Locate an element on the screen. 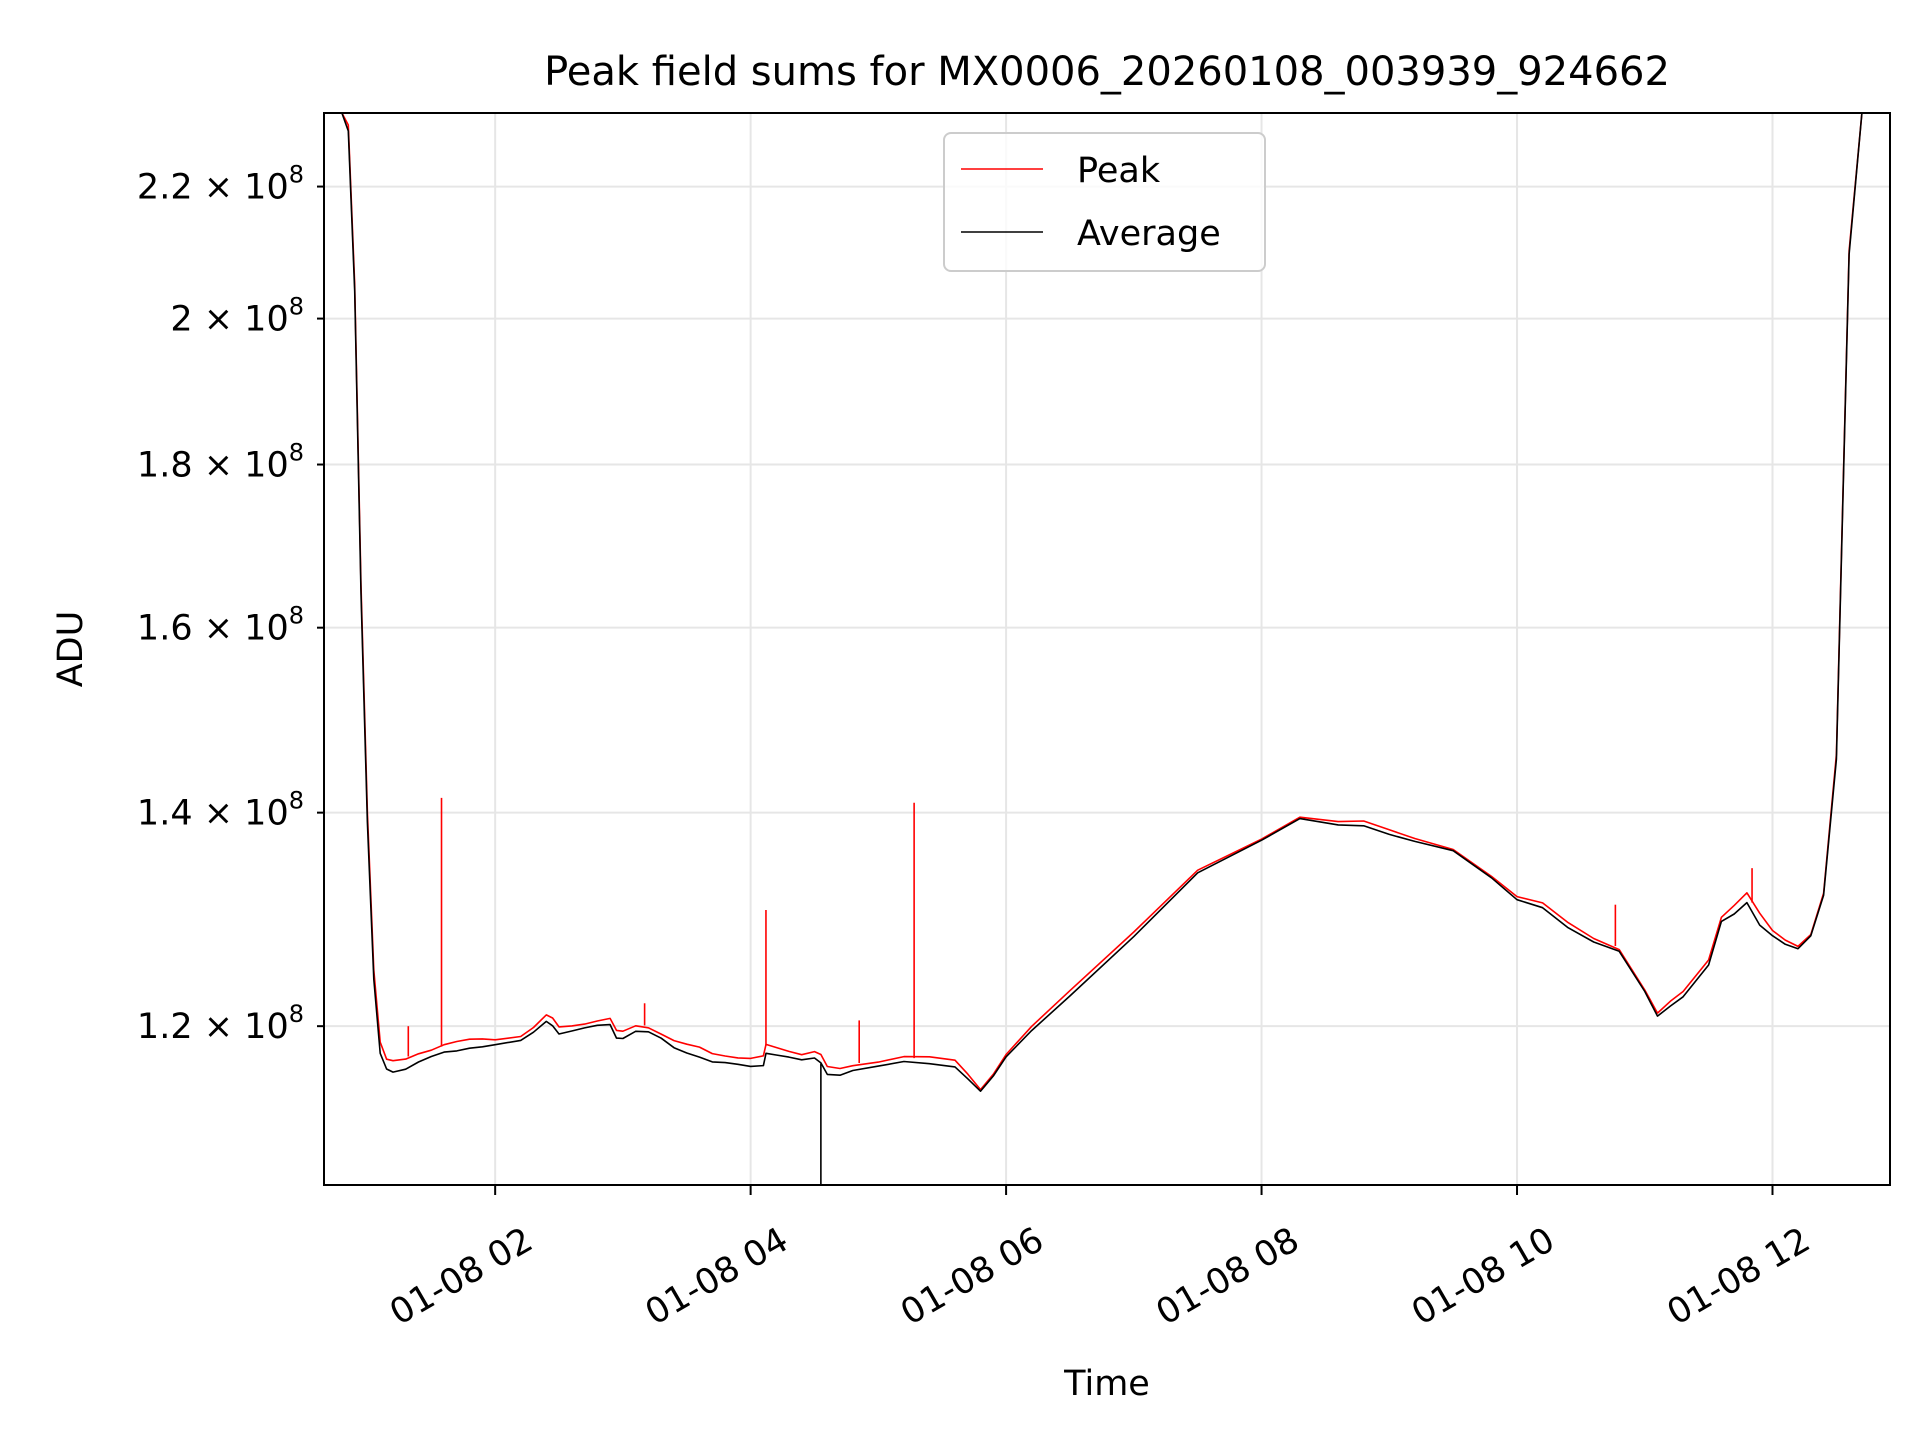  y-tick-mantissa: 2 × is located at coordinates (207, 320).